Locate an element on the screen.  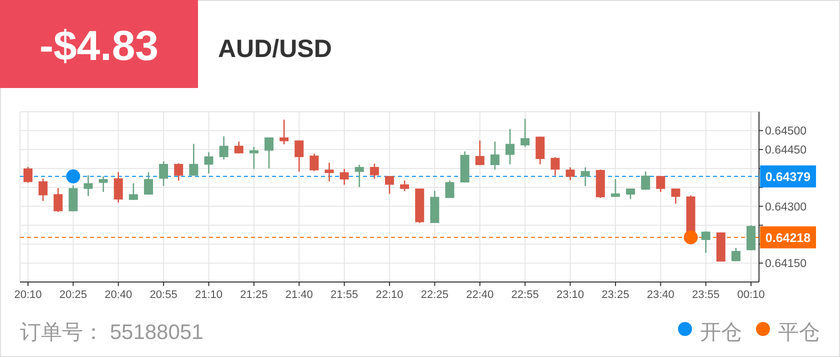
x-tick-label: 22:25 is located at coordinates (434, 295).